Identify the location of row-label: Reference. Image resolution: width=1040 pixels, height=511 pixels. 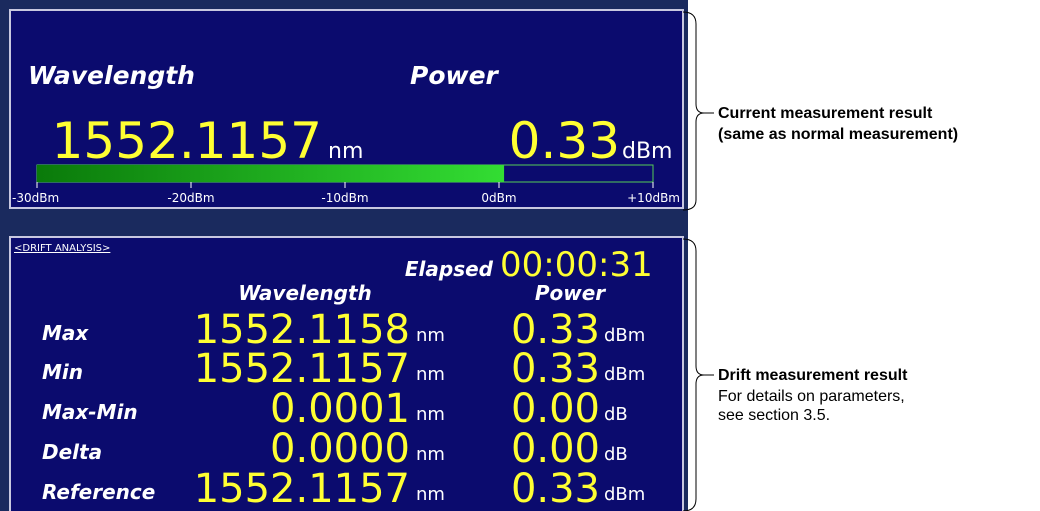
(98, 492).